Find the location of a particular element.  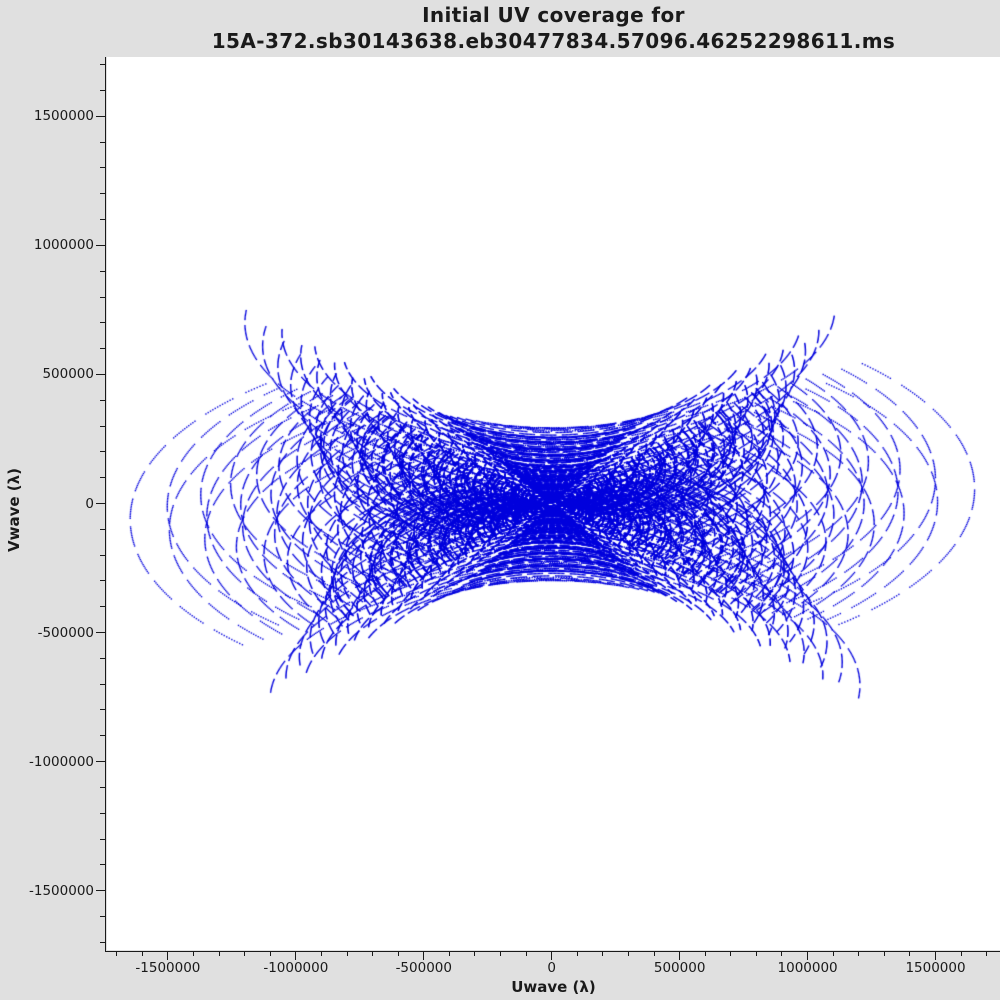

y-axis-tick-label: 0 is located at coordinates (89, 503).